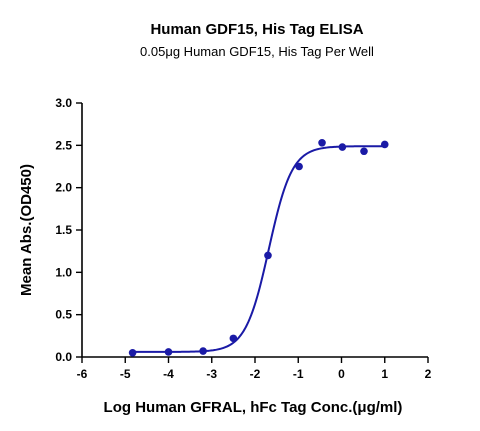 The height and width of the screenshot is (431, 480). I want to click on x-tick-label: -5, so click(125, 374).